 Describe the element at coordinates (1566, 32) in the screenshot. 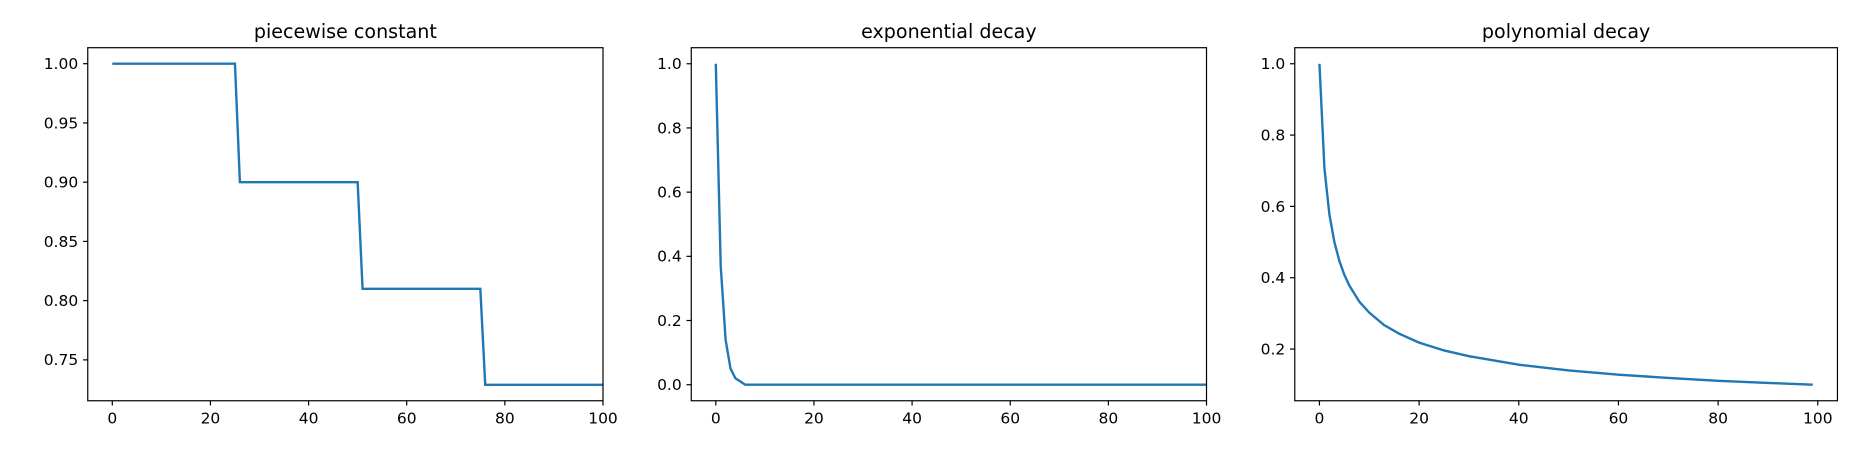

I see `chart-title: polynomial decay` at that location.